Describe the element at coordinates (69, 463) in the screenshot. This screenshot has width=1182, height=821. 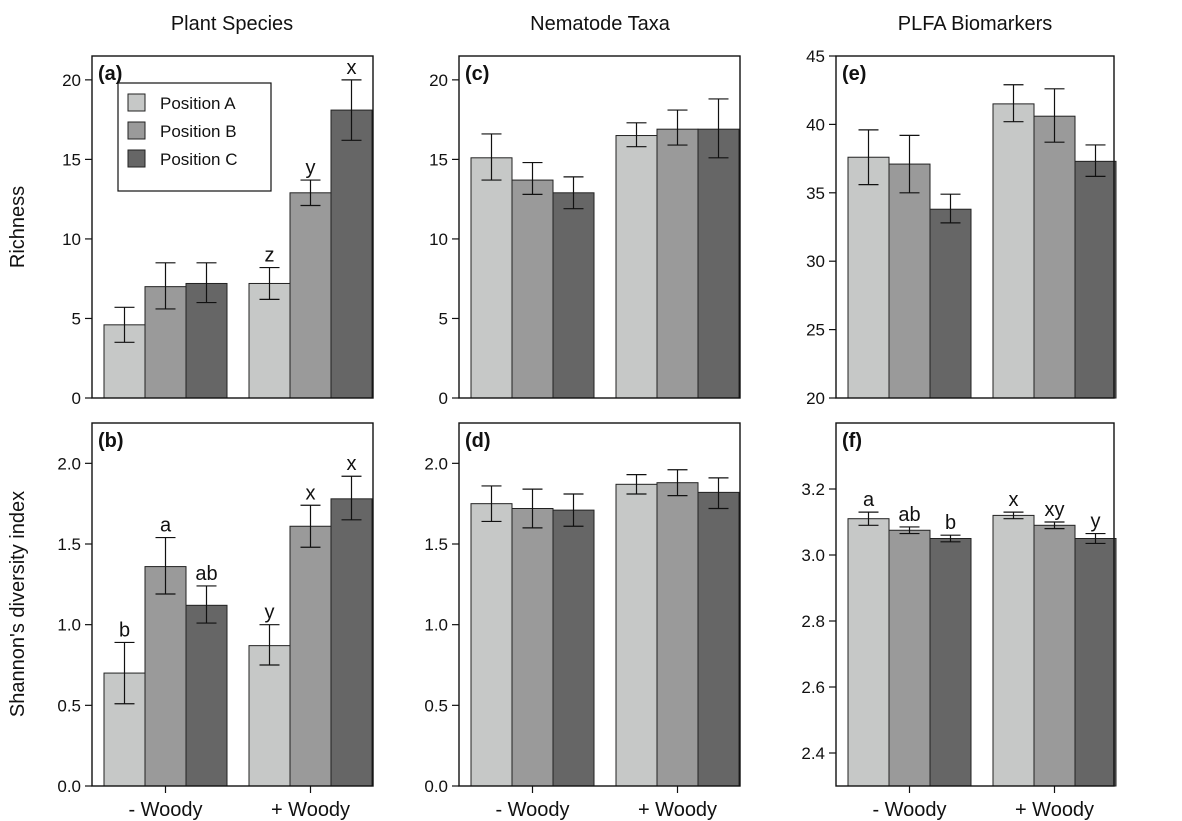
I see `y-tick-label: 2.0` at that location.